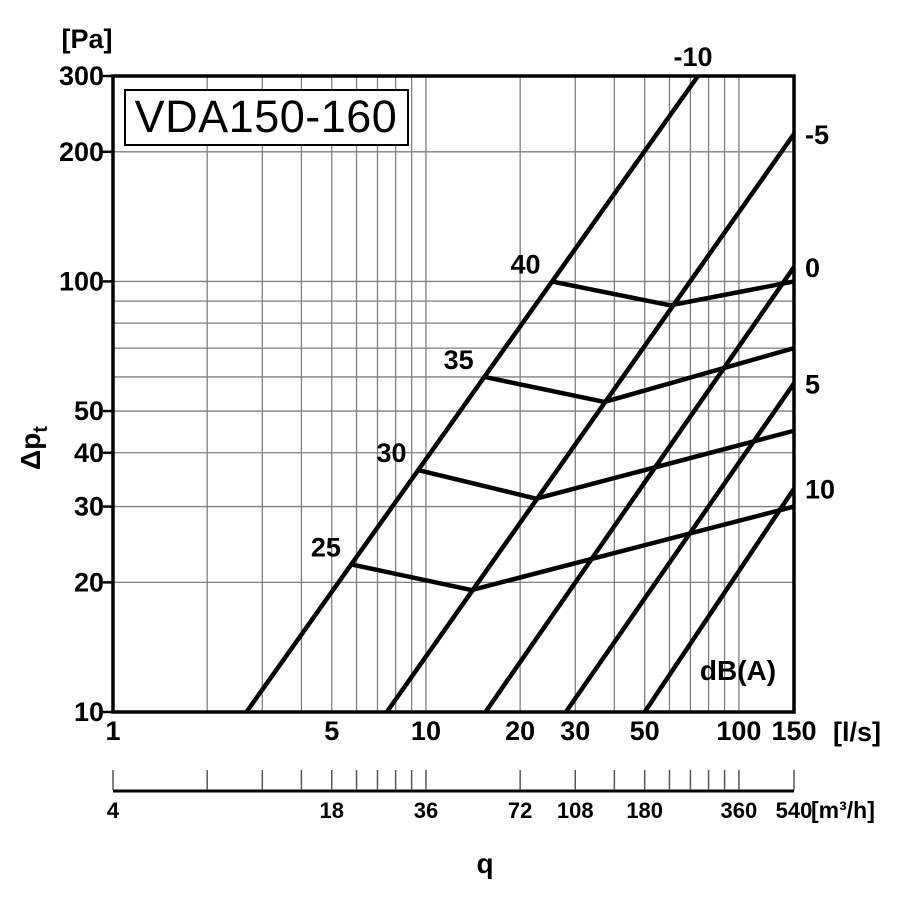 Image resolution: width=907 pixels, height=907 pixels. I want to click on y-tick-label-40: 40, so click(89, 453).